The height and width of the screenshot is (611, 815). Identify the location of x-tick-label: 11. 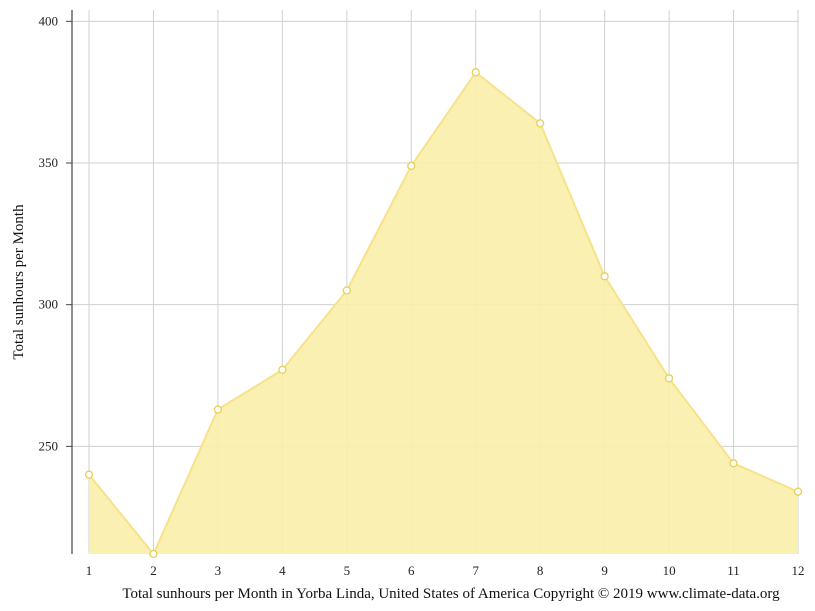
(733, 570).